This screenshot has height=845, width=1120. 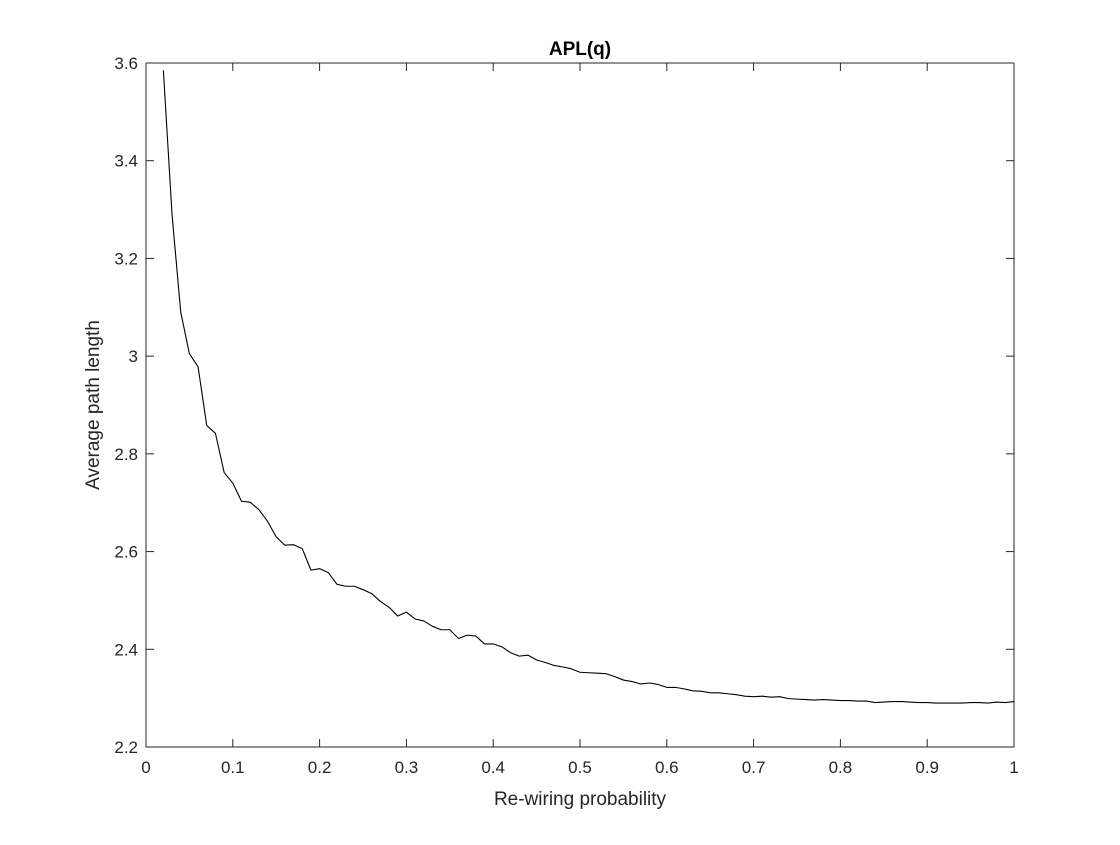 I want to click on y-tick-label: 3, so click(x=133, y=356).